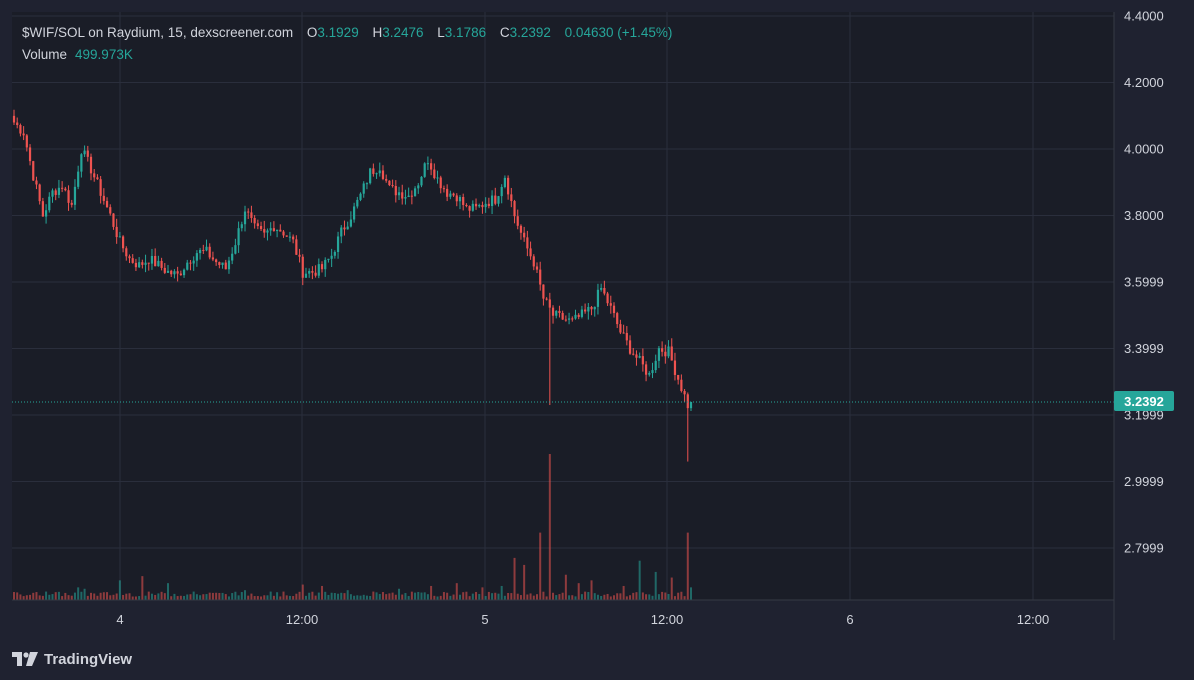 Image resolution: width=1194 pixels, height=680 pixels. What do you see at coordinates (667, 619) in the screenshot?
I see `time-tick-label: 12:00` at bounding box center [667, 619].